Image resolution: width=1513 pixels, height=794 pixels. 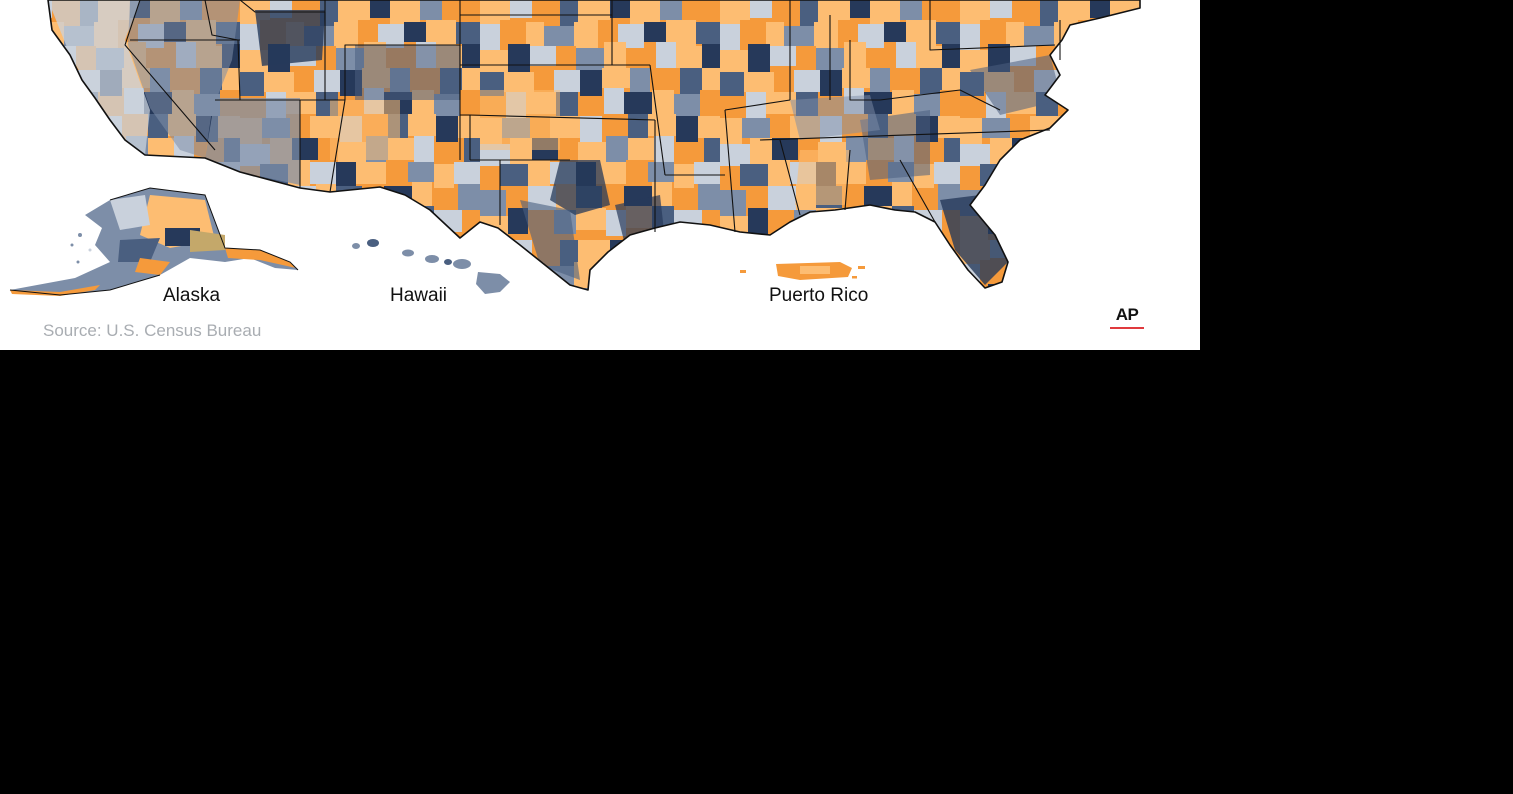 I want to click on ap-logo-text: AP, so click(x=1127, y=314).